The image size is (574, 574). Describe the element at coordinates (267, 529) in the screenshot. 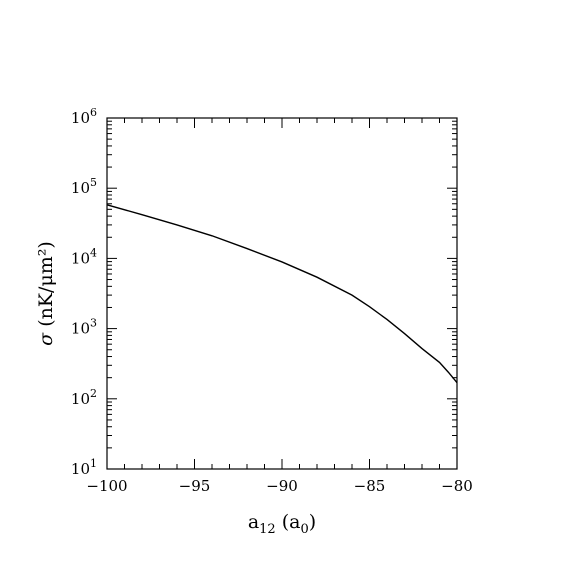

I see `x-axis-label-sub: 12` at that location.